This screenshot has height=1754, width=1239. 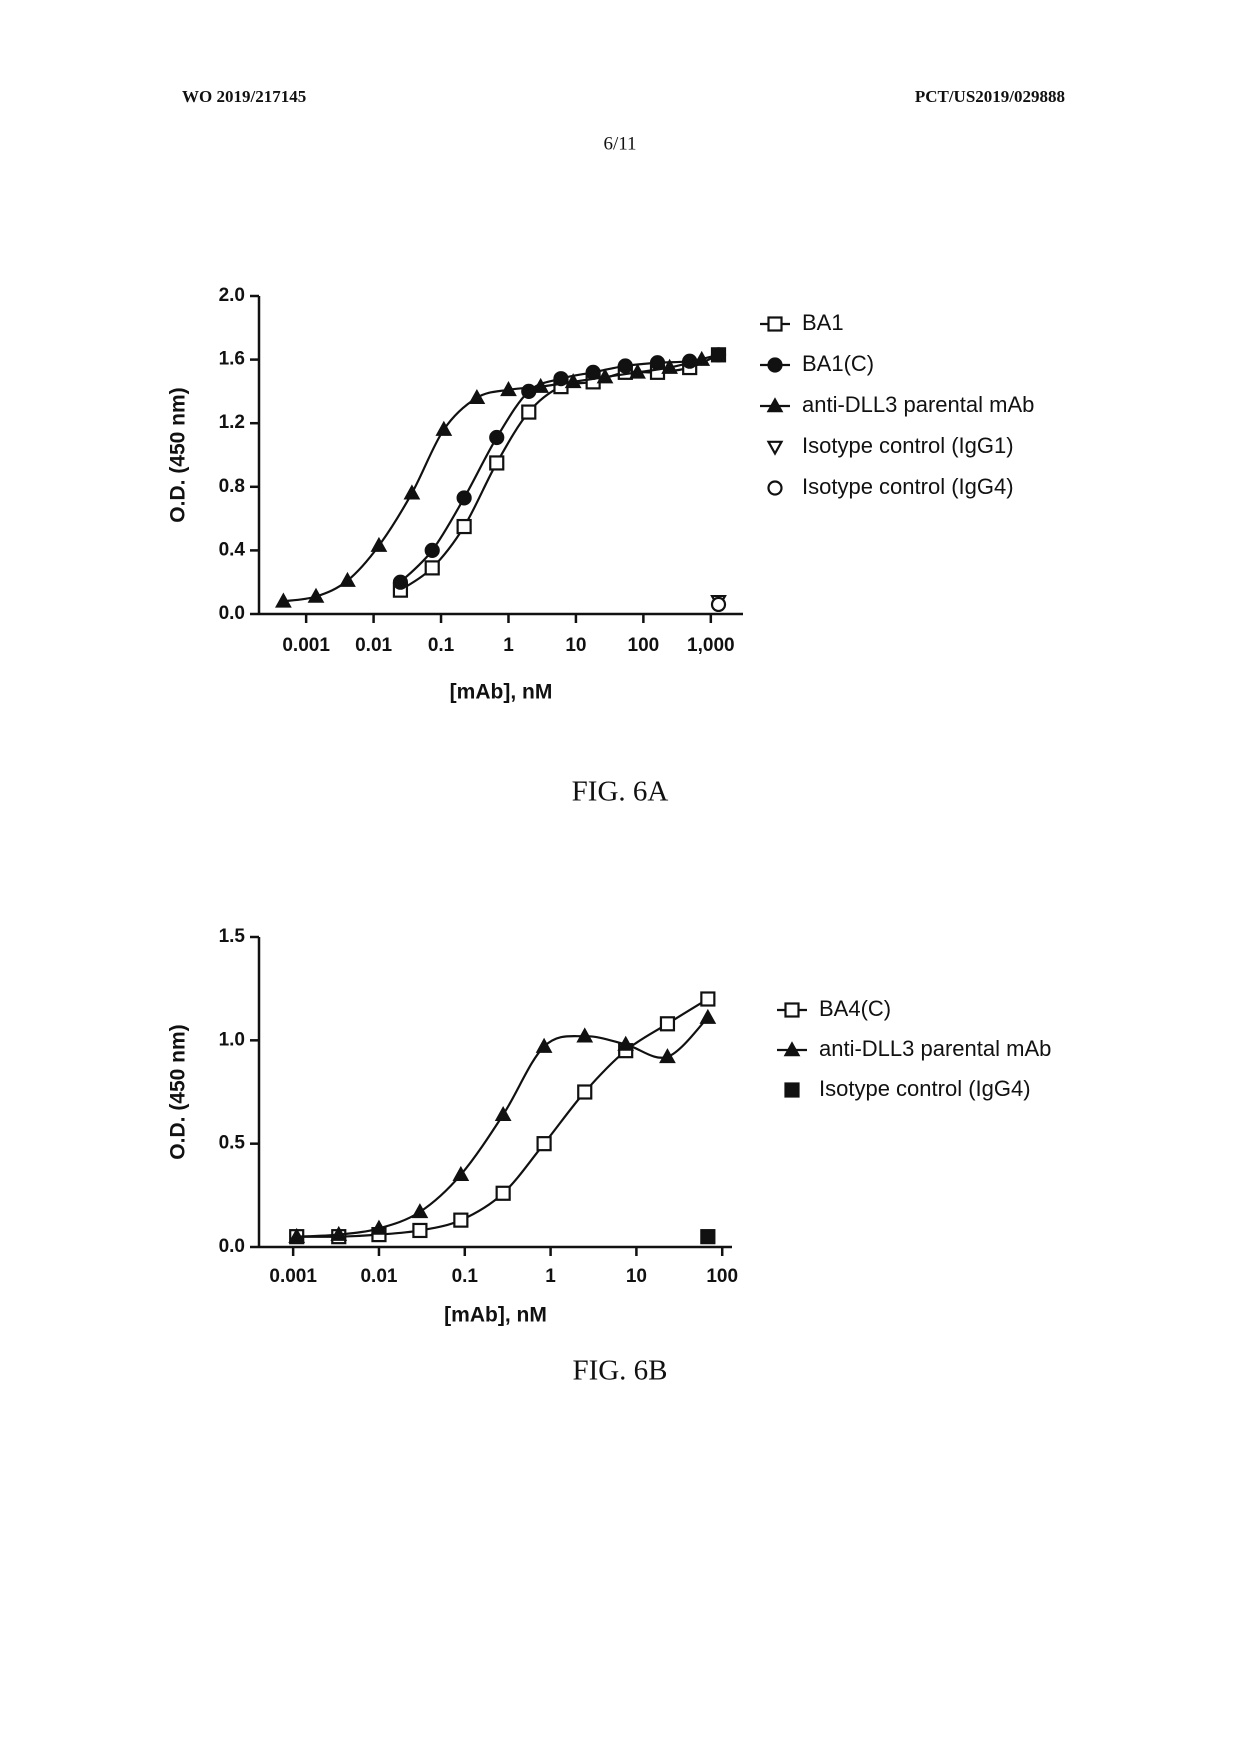 What do you see at coordinates (619, 1371) in the screenshot?
I see `figure-caption: FIG. 6B` at bounding box center [619, 1371].